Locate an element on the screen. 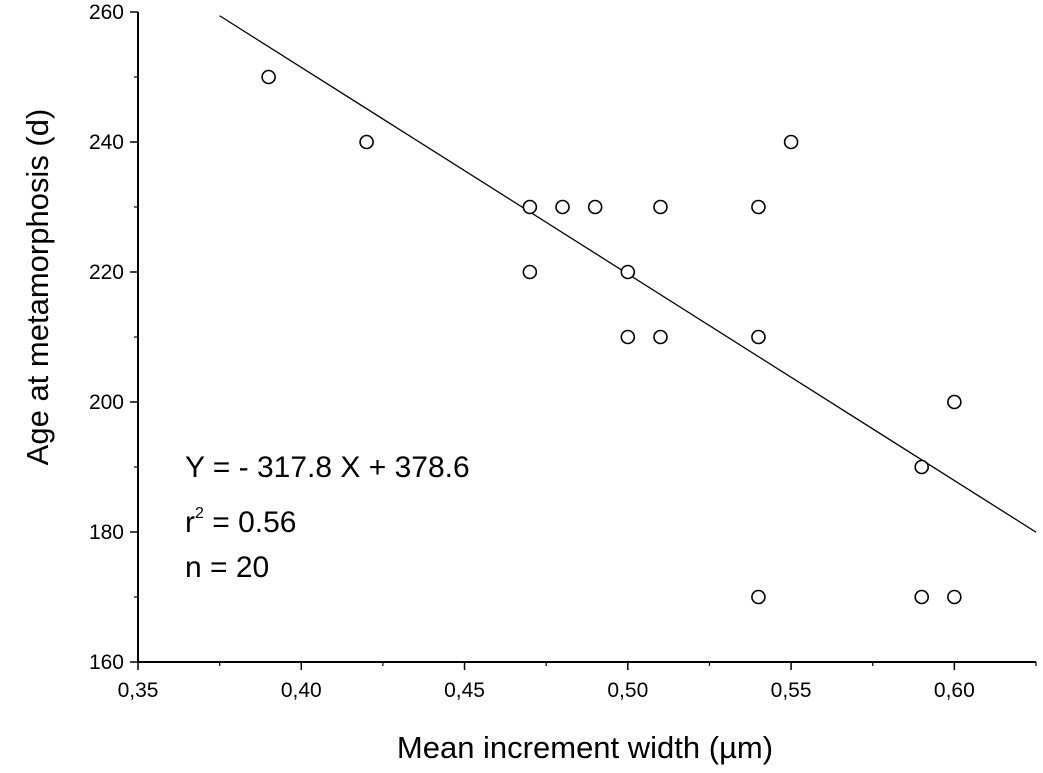 The width and height of the screenshot is (1043, 773). r-squared-label: r2 = 0.56 is located at coordinates (240, 522).